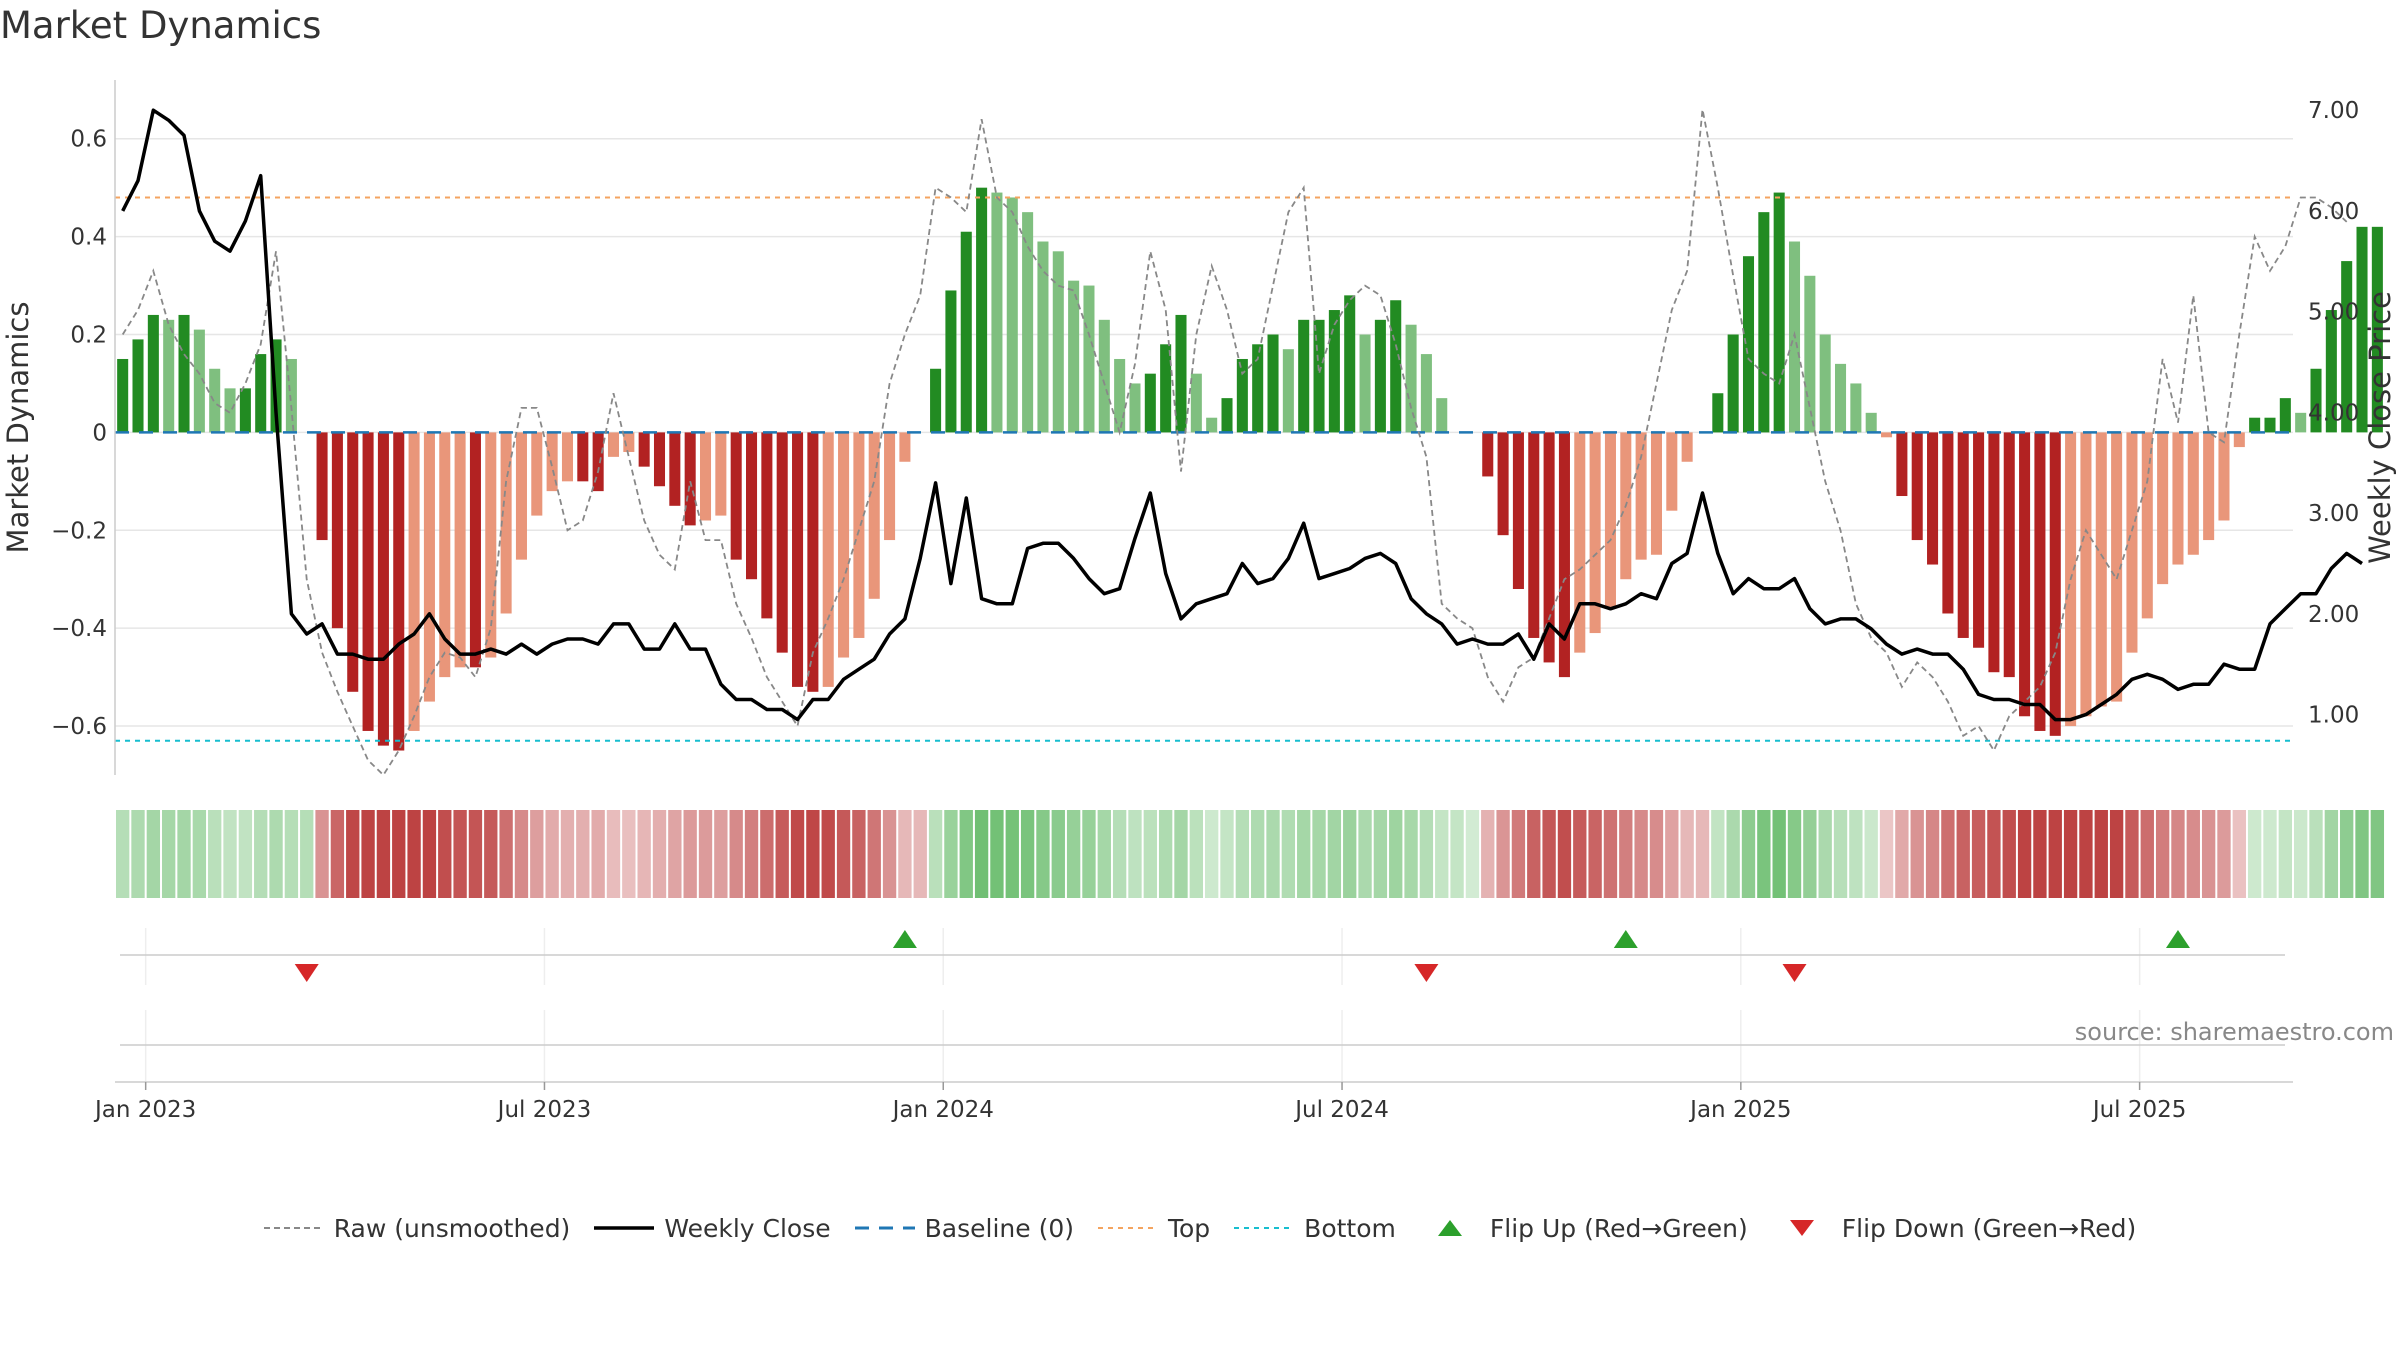 Image resolution: width=2400 pixels, height=1350 pixels. What do you see at coordinates (2333, 514) in the screenshot?
I see `y-right-tick-label: 3.00` at bounding box center [2333, 514].